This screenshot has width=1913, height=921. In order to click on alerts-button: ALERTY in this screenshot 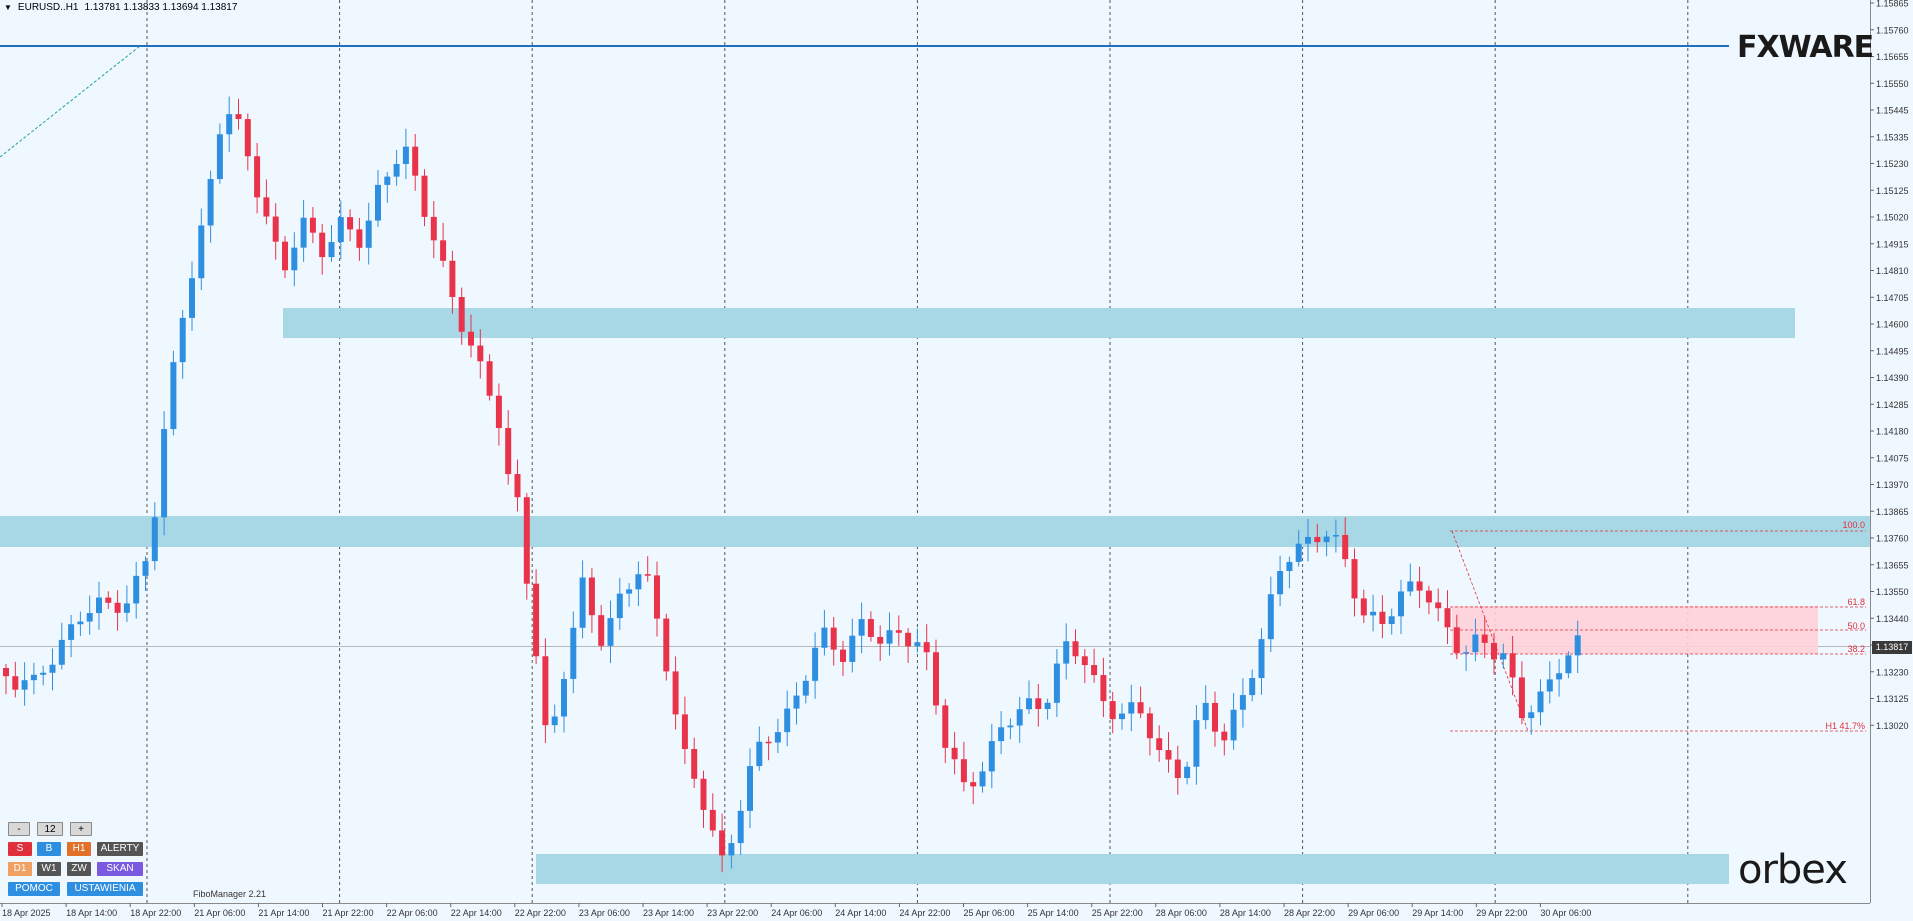, I will do `click(120, 849)`.